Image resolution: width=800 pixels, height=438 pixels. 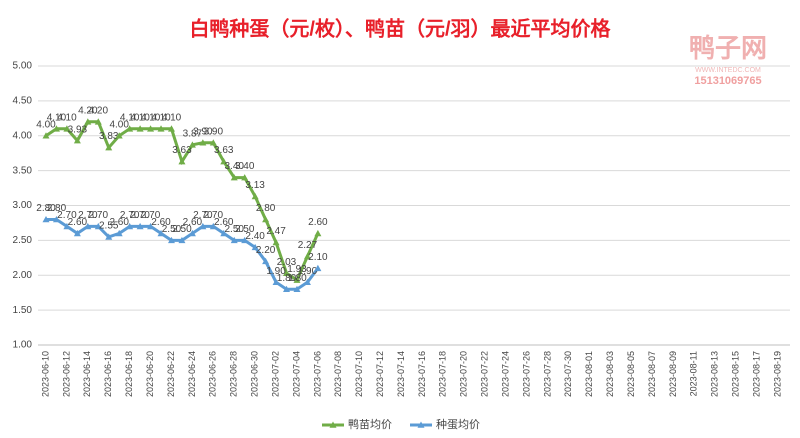 What do you see at coordinates (255, 236) in the screenshot?
I see `data-label: 2.40` at bounding box center [255, 236].